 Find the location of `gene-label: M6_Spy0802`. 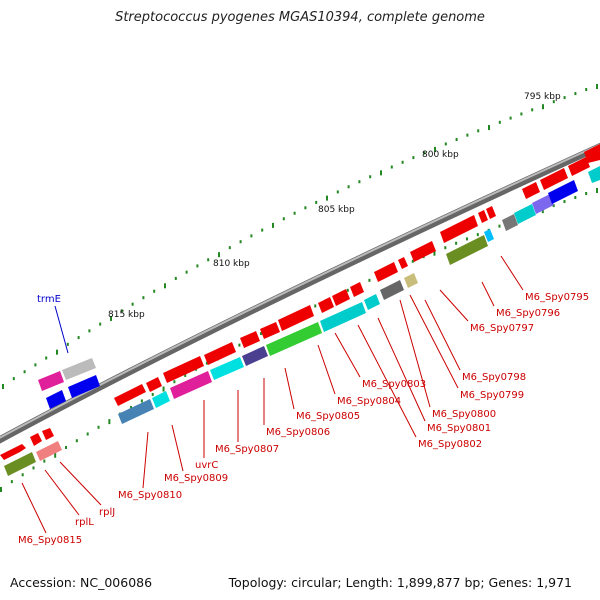

gene-label: M6_Spy0802 is located at coordinates (450, 444).